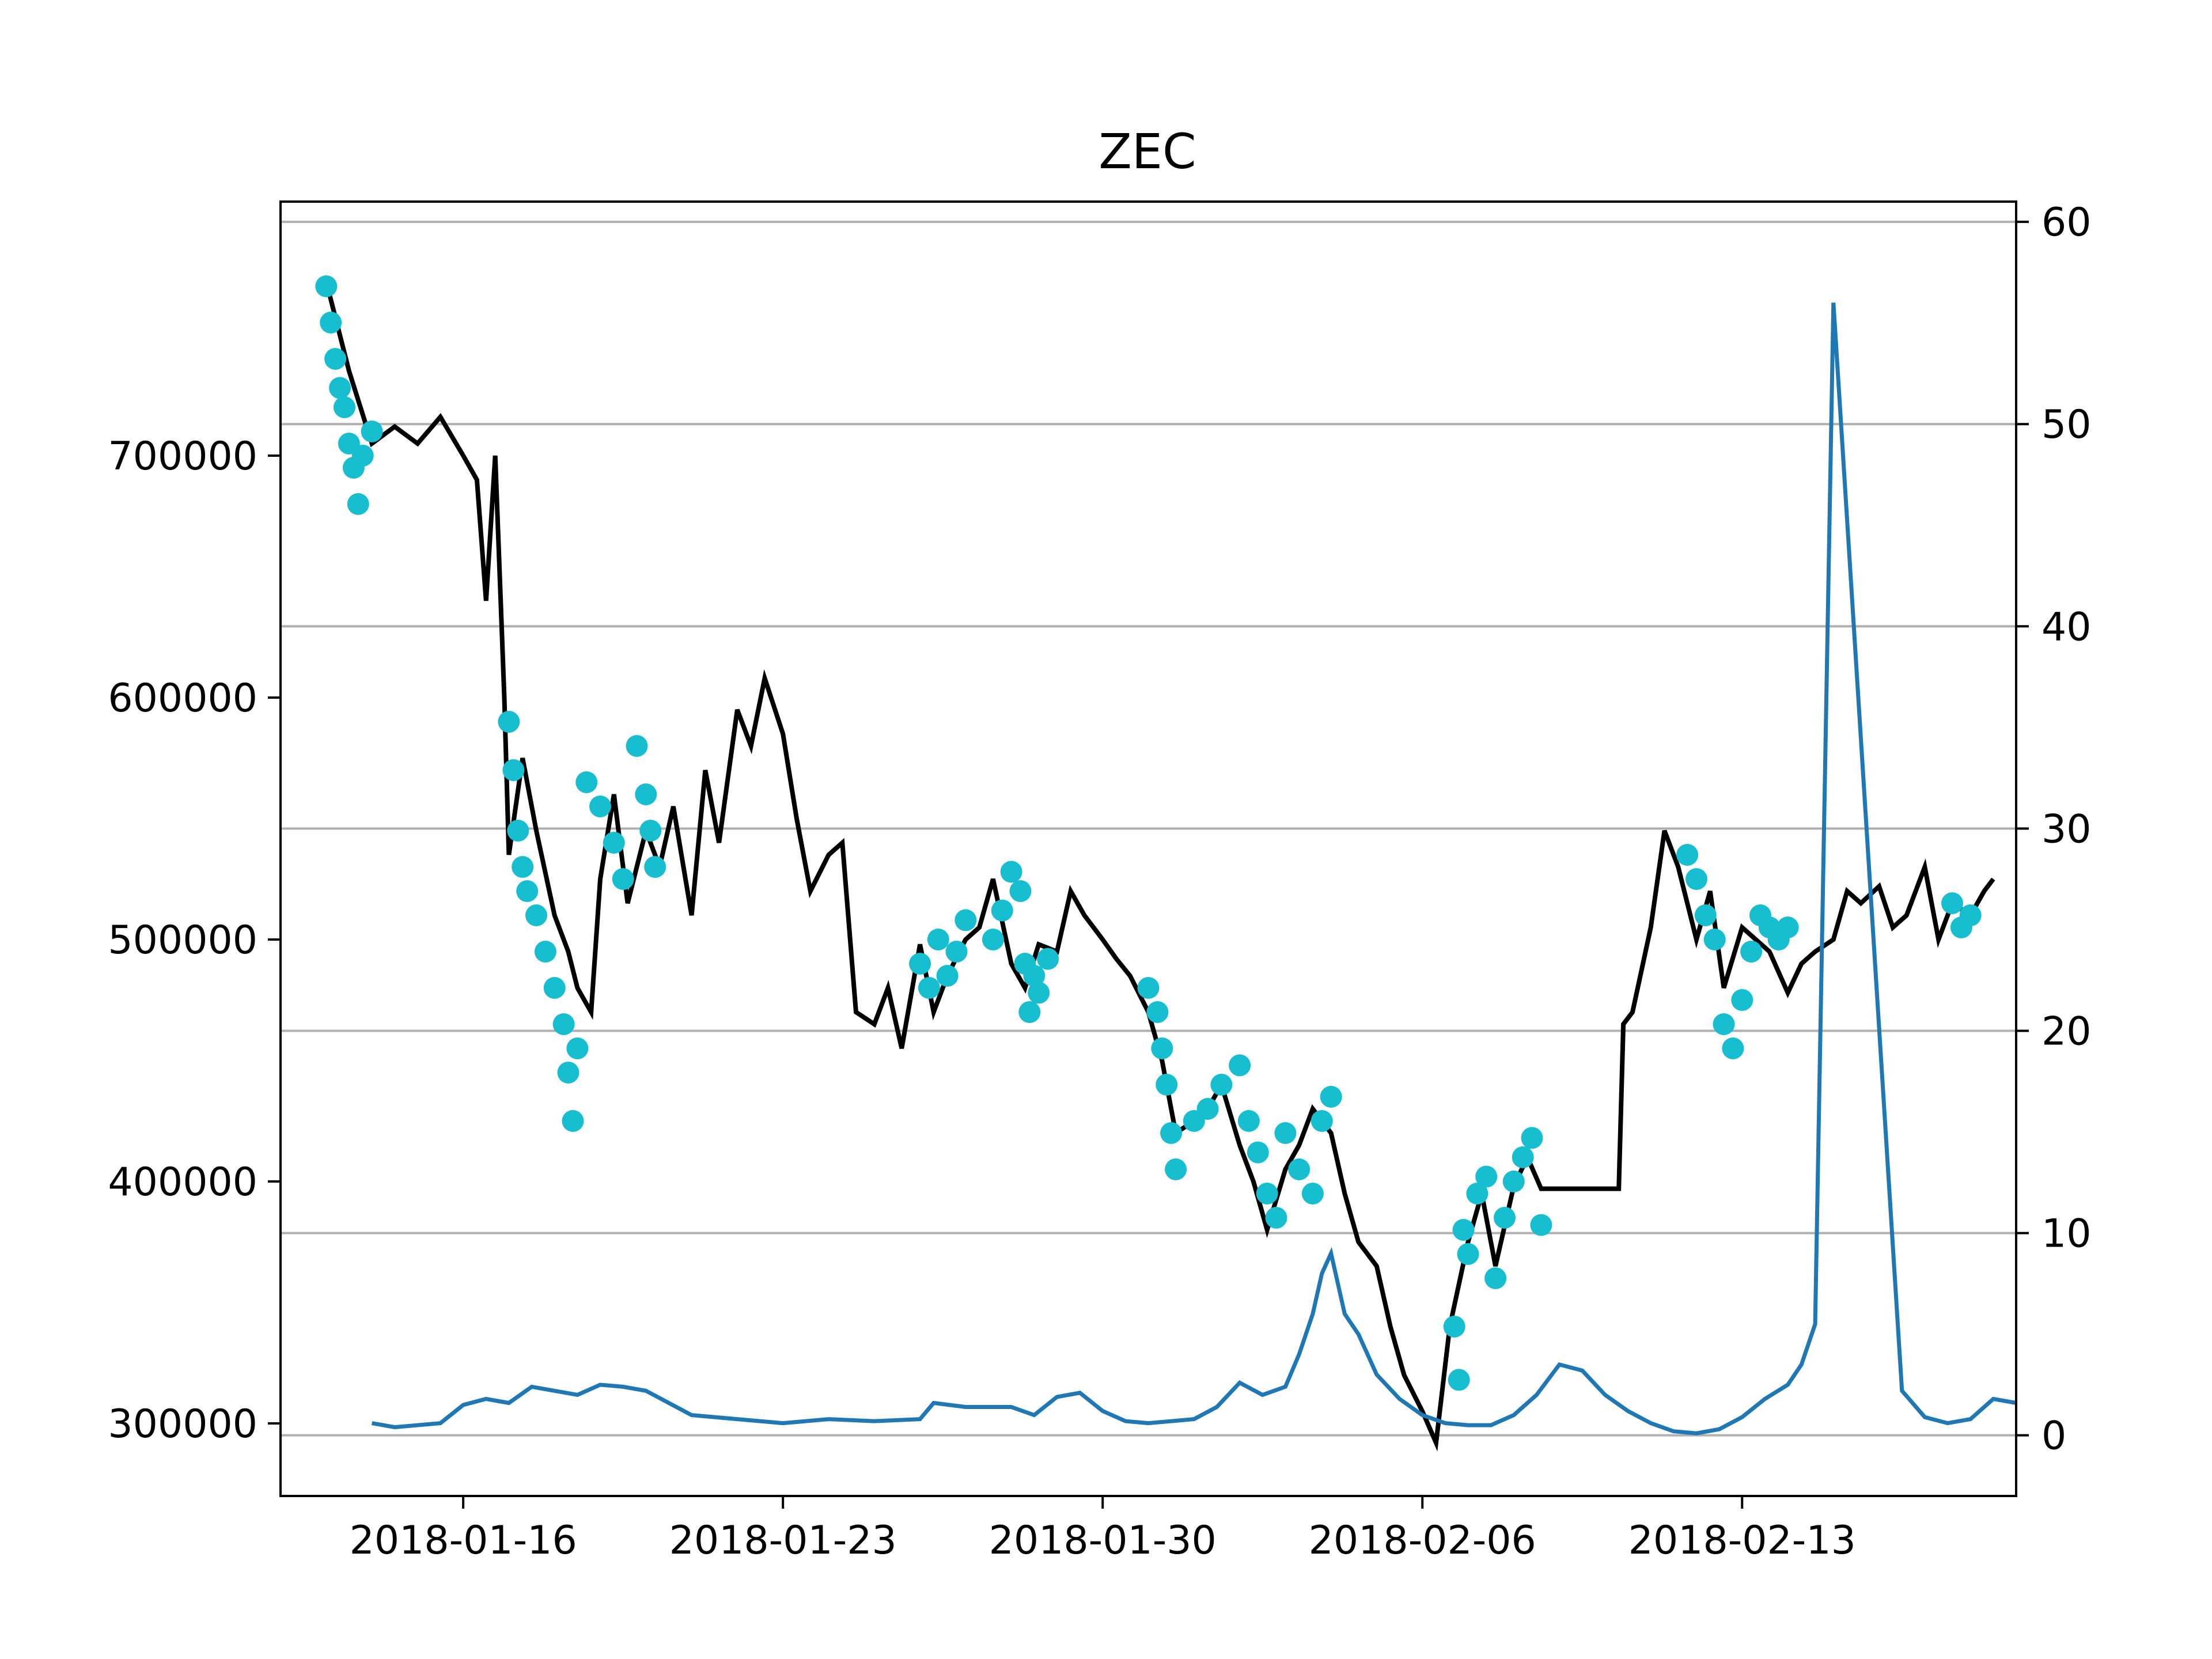 This screenshot has width=2212, height=1659. What do you see at coordinates (2066, 425) in the screenshot?
I see `y-right-tick-label: 50` at bounding box center [2066, 425].